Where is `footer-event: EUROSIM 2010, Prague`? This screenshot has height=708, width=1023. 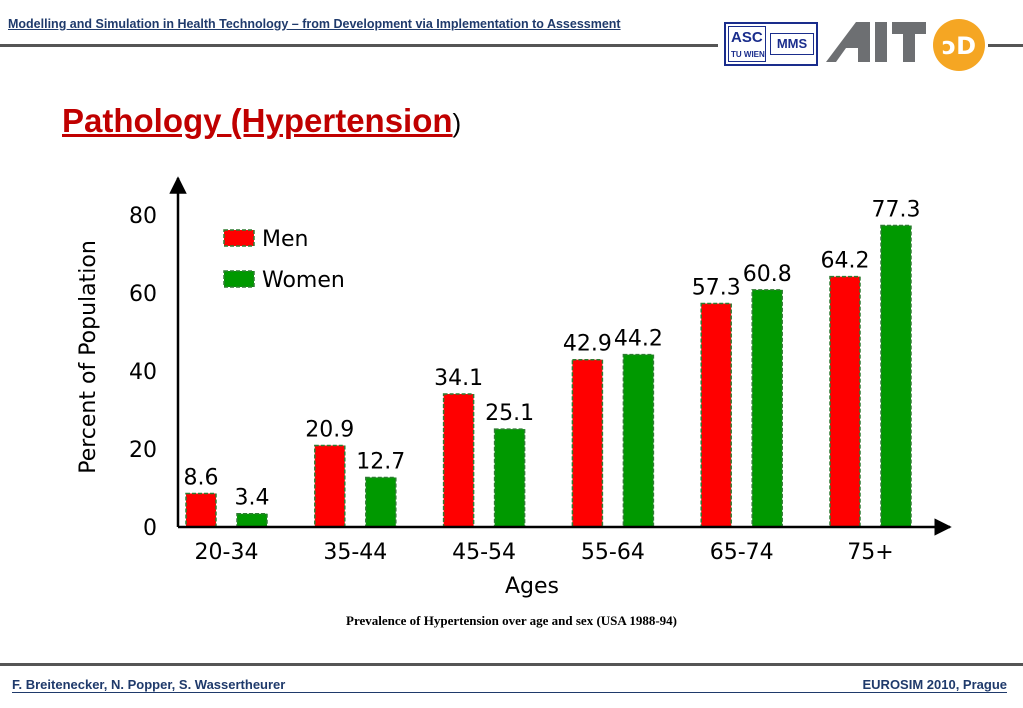
footer-event: EUROSIM 2010, Prague is located at coordinates (935, 684).